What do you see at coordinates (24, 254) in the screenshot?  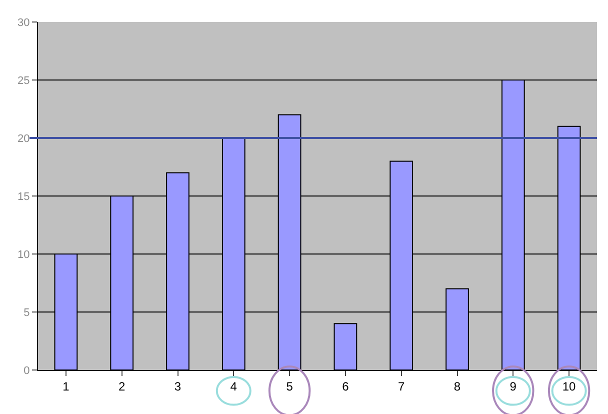 I see `y-tick-label: 10` at bounding box center [24, 254].